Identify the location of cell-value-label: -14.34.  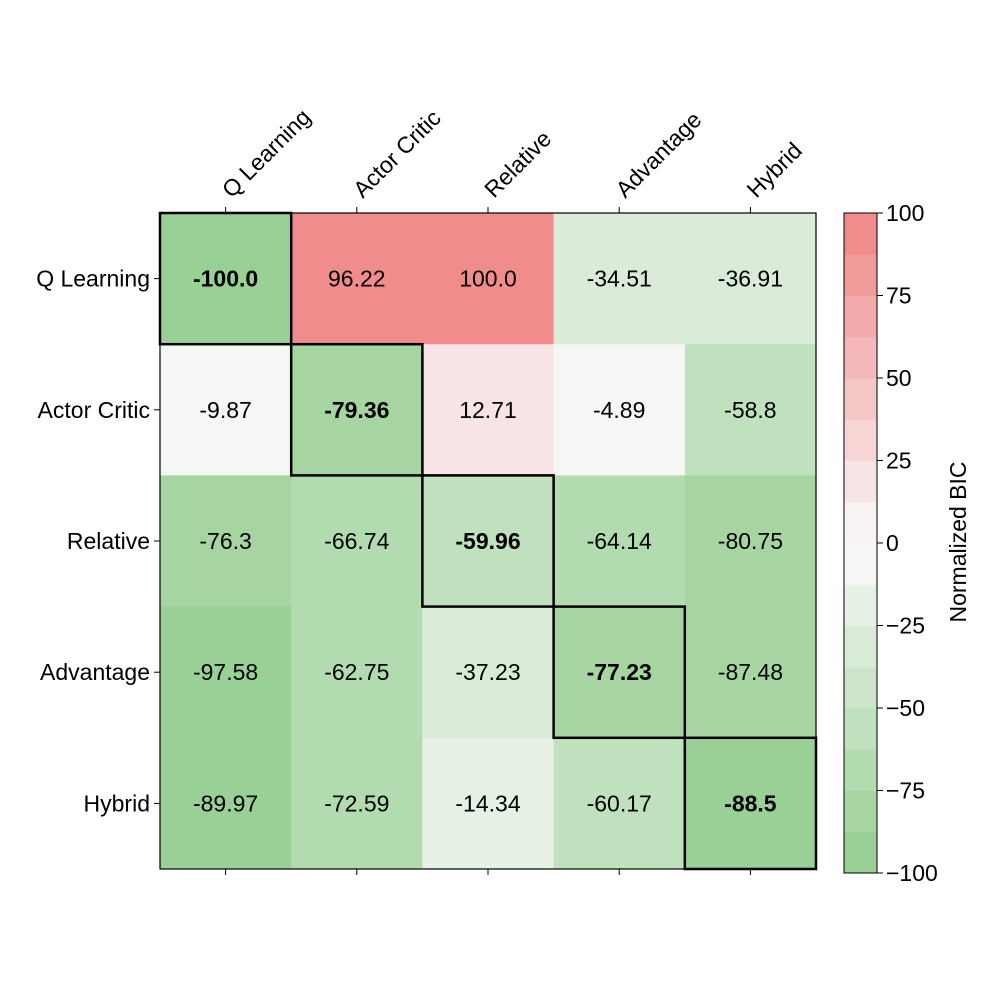
(487, 803).